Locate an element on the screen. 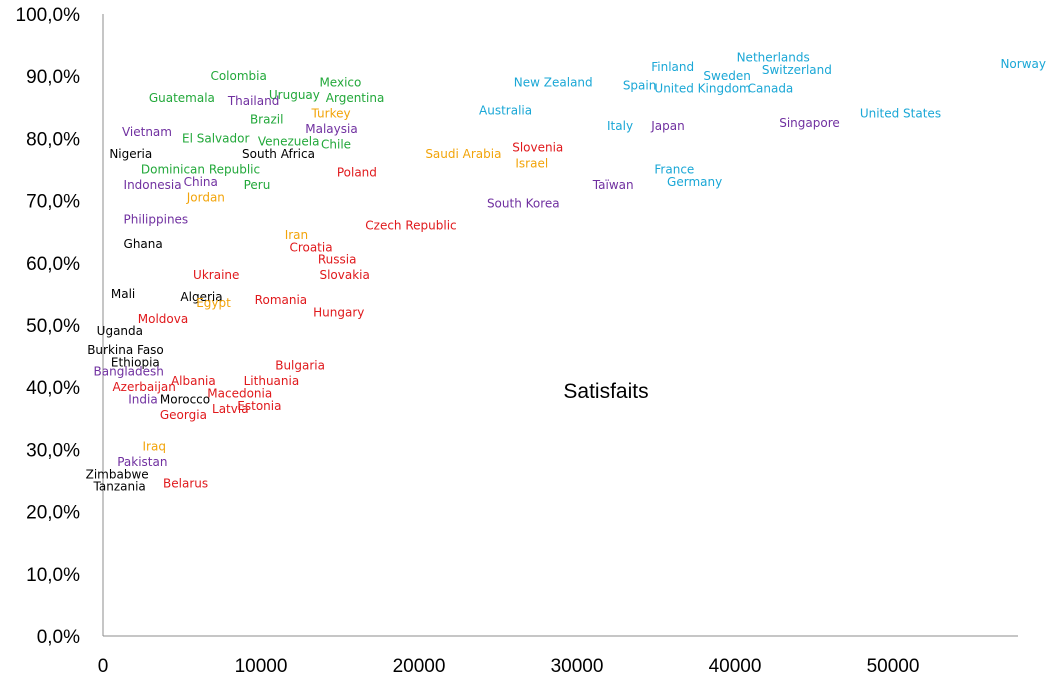 The height and width of the screenshot is (690, 1063). y-tick-label: 60,0% is located at coordinates (53, 264).